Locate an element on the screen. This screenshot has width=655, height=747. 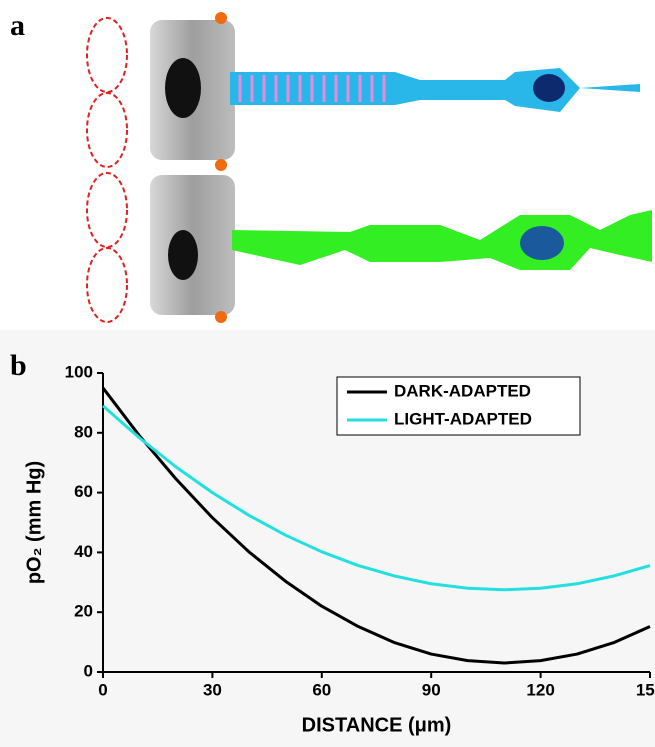
rpe-outlines is located at coordinates (107, 170).